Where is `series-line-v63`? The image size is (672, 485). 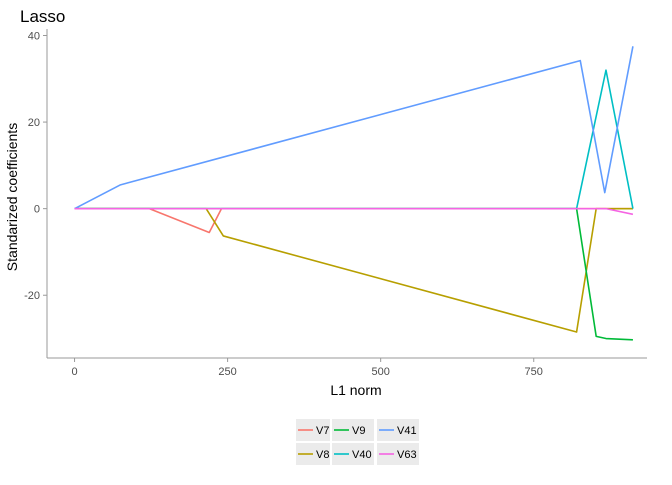
series-line-v63 is located at coordinates (354, 211).